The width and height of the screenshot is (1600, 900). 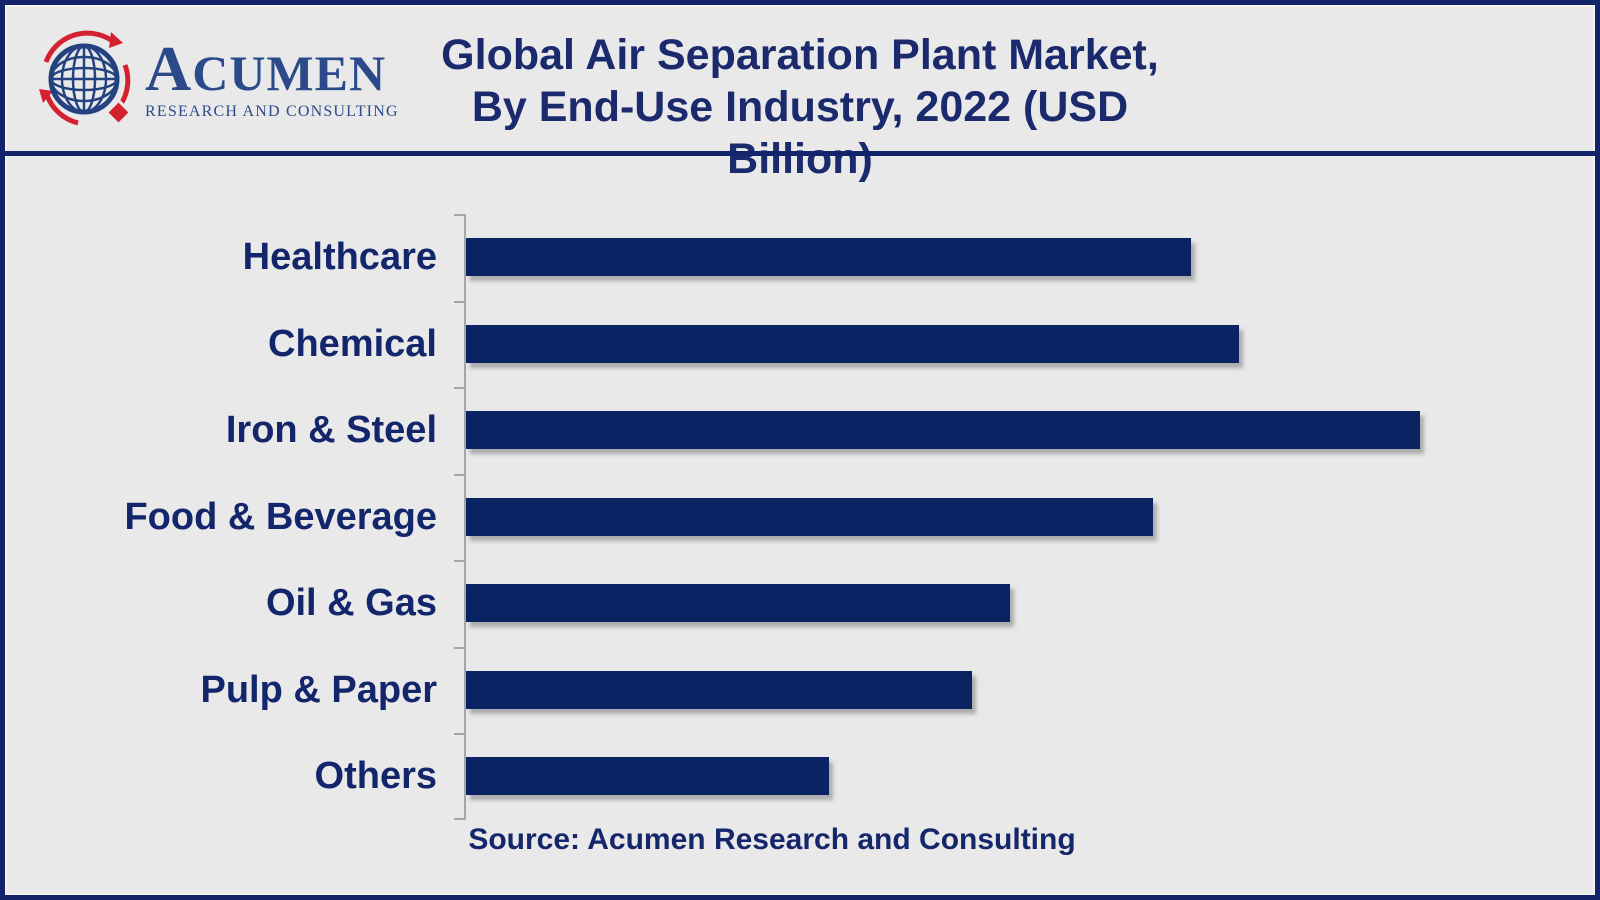 What do you see at coordinates (352, 343) in the screenshot?
I see `category-label-chemical: Chemical` at bounding box center [352, 343].